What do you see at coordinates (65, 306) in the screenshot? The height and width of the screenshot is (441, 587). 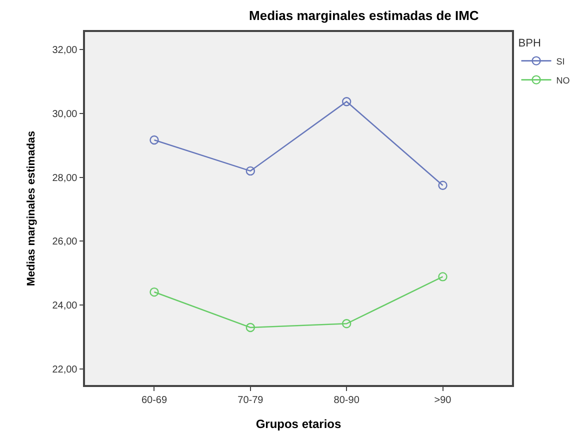 I see `y-tick-label: 24,00` at bounding box center [65, 306].